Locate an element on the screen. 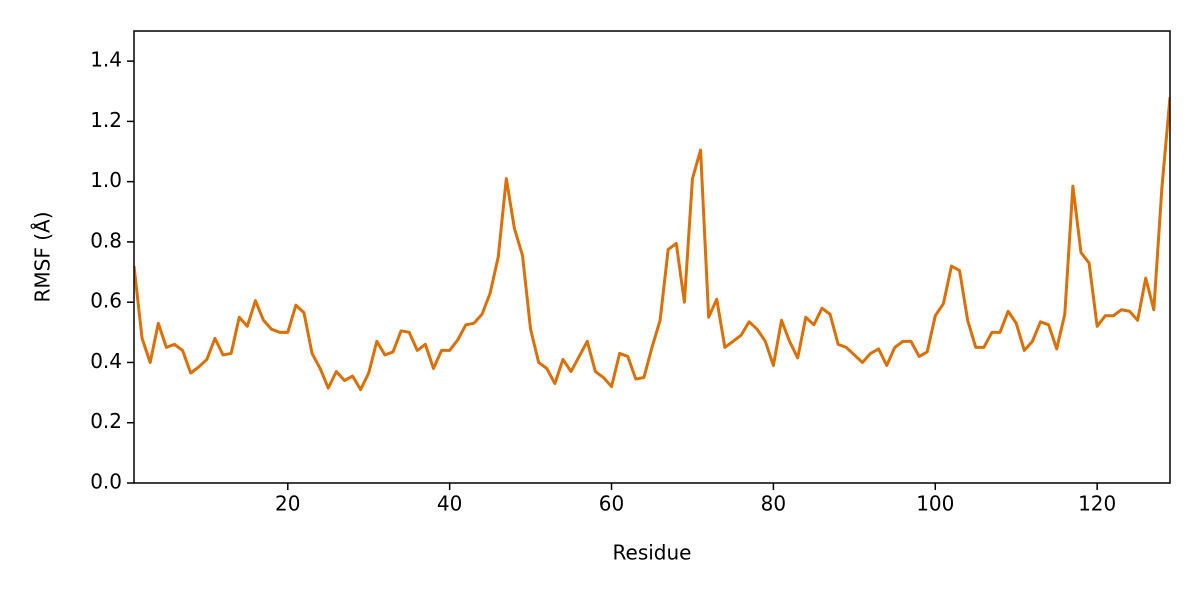 The width and height of the screenshot is (1200, 600). y-tick-label: 0.2 is located at coordinates (106, 421).